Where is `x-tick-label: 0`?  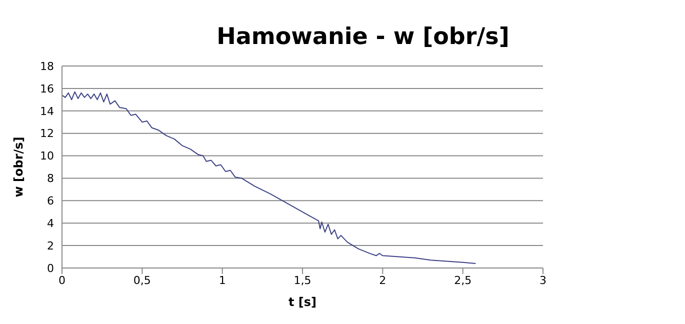 x-tick-label: 0 is located at coordinates (62, 280).